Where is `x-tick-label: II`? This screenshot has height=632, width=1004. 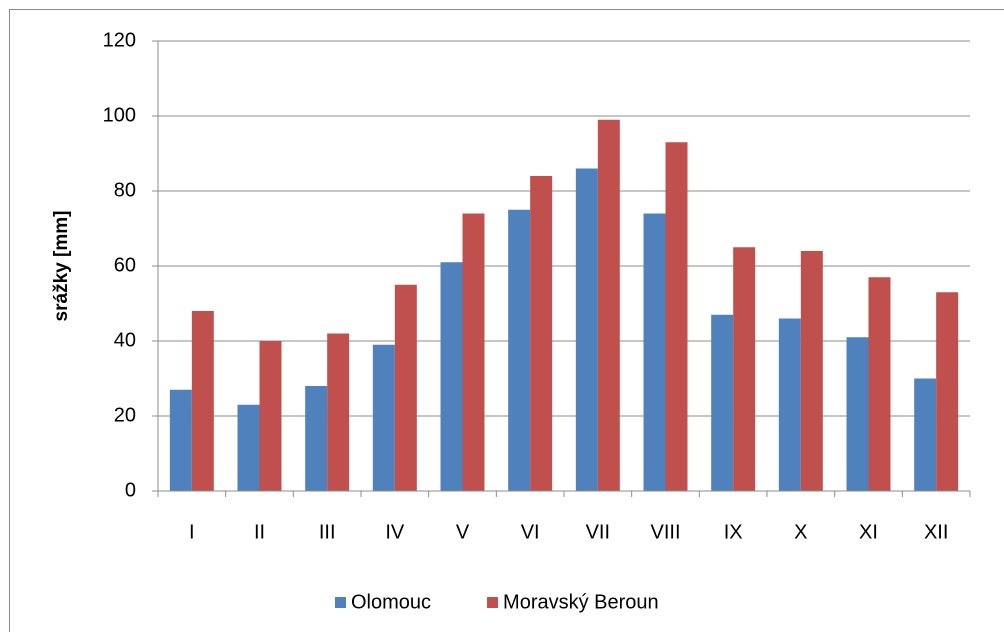 x-tick-label: II is located at coordinates (259, 532).